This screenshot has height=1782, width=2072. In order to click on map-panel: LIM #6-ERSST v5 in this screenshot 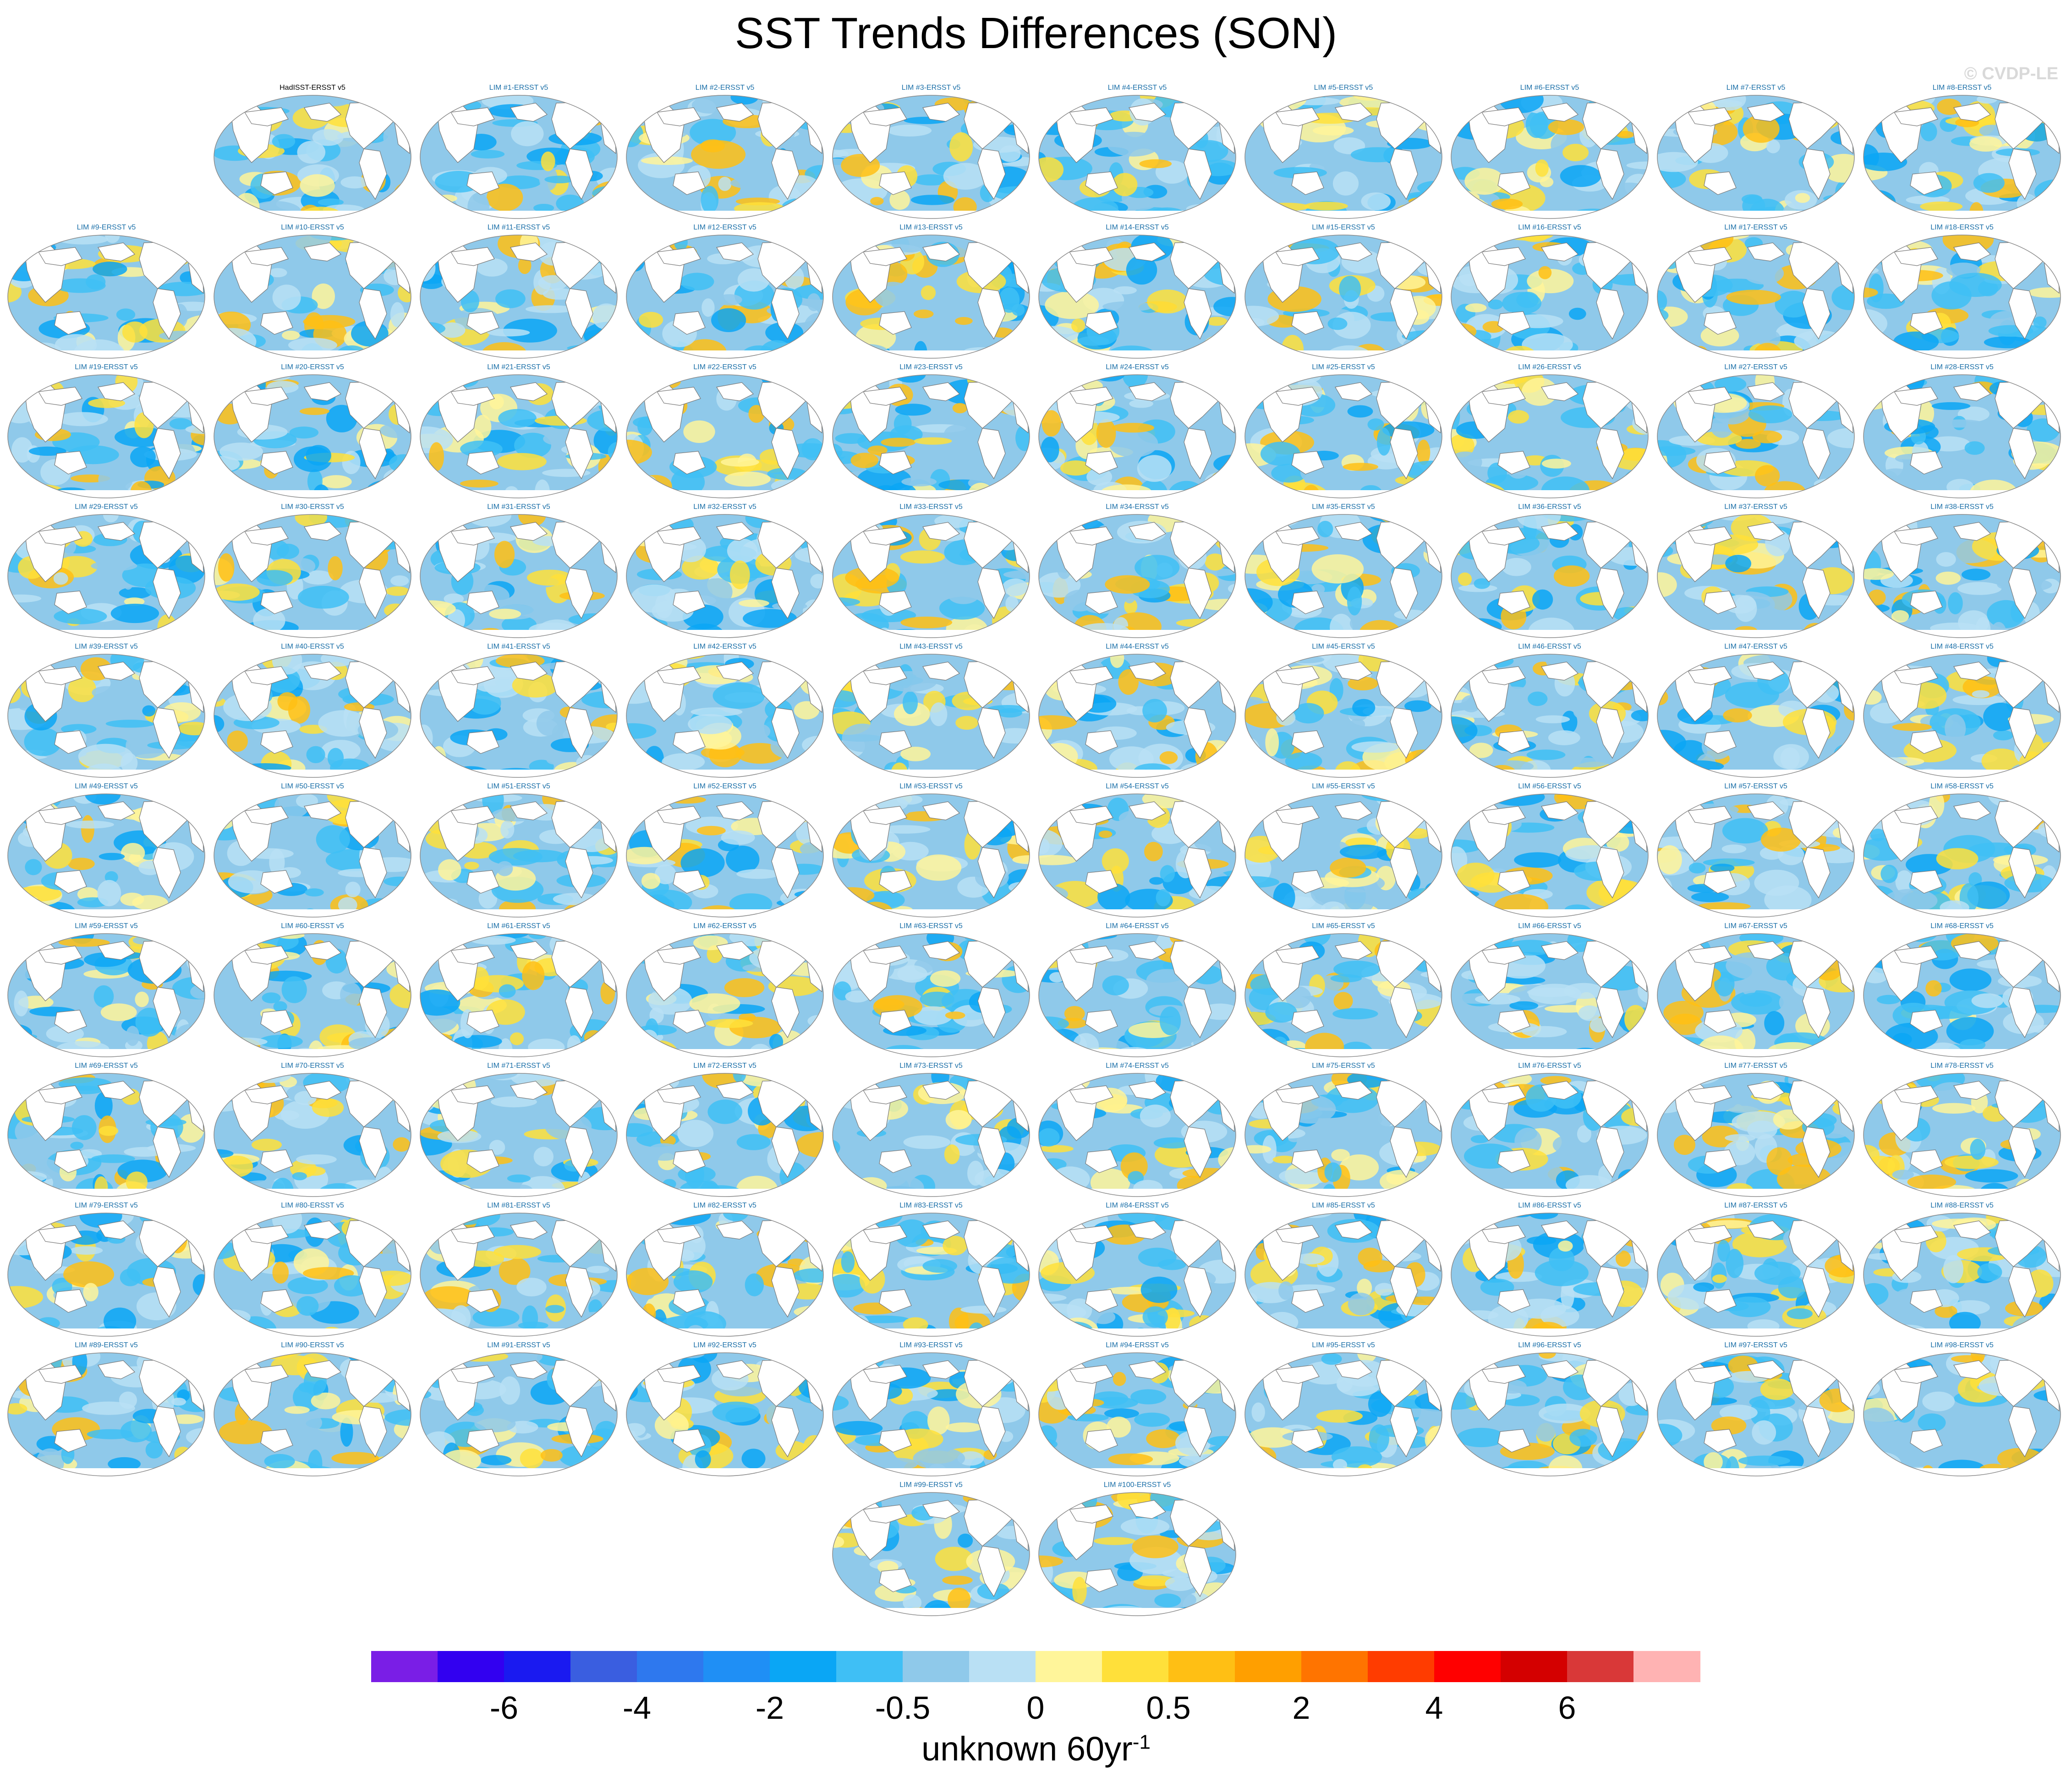, I will do `click(1550, 152)`.